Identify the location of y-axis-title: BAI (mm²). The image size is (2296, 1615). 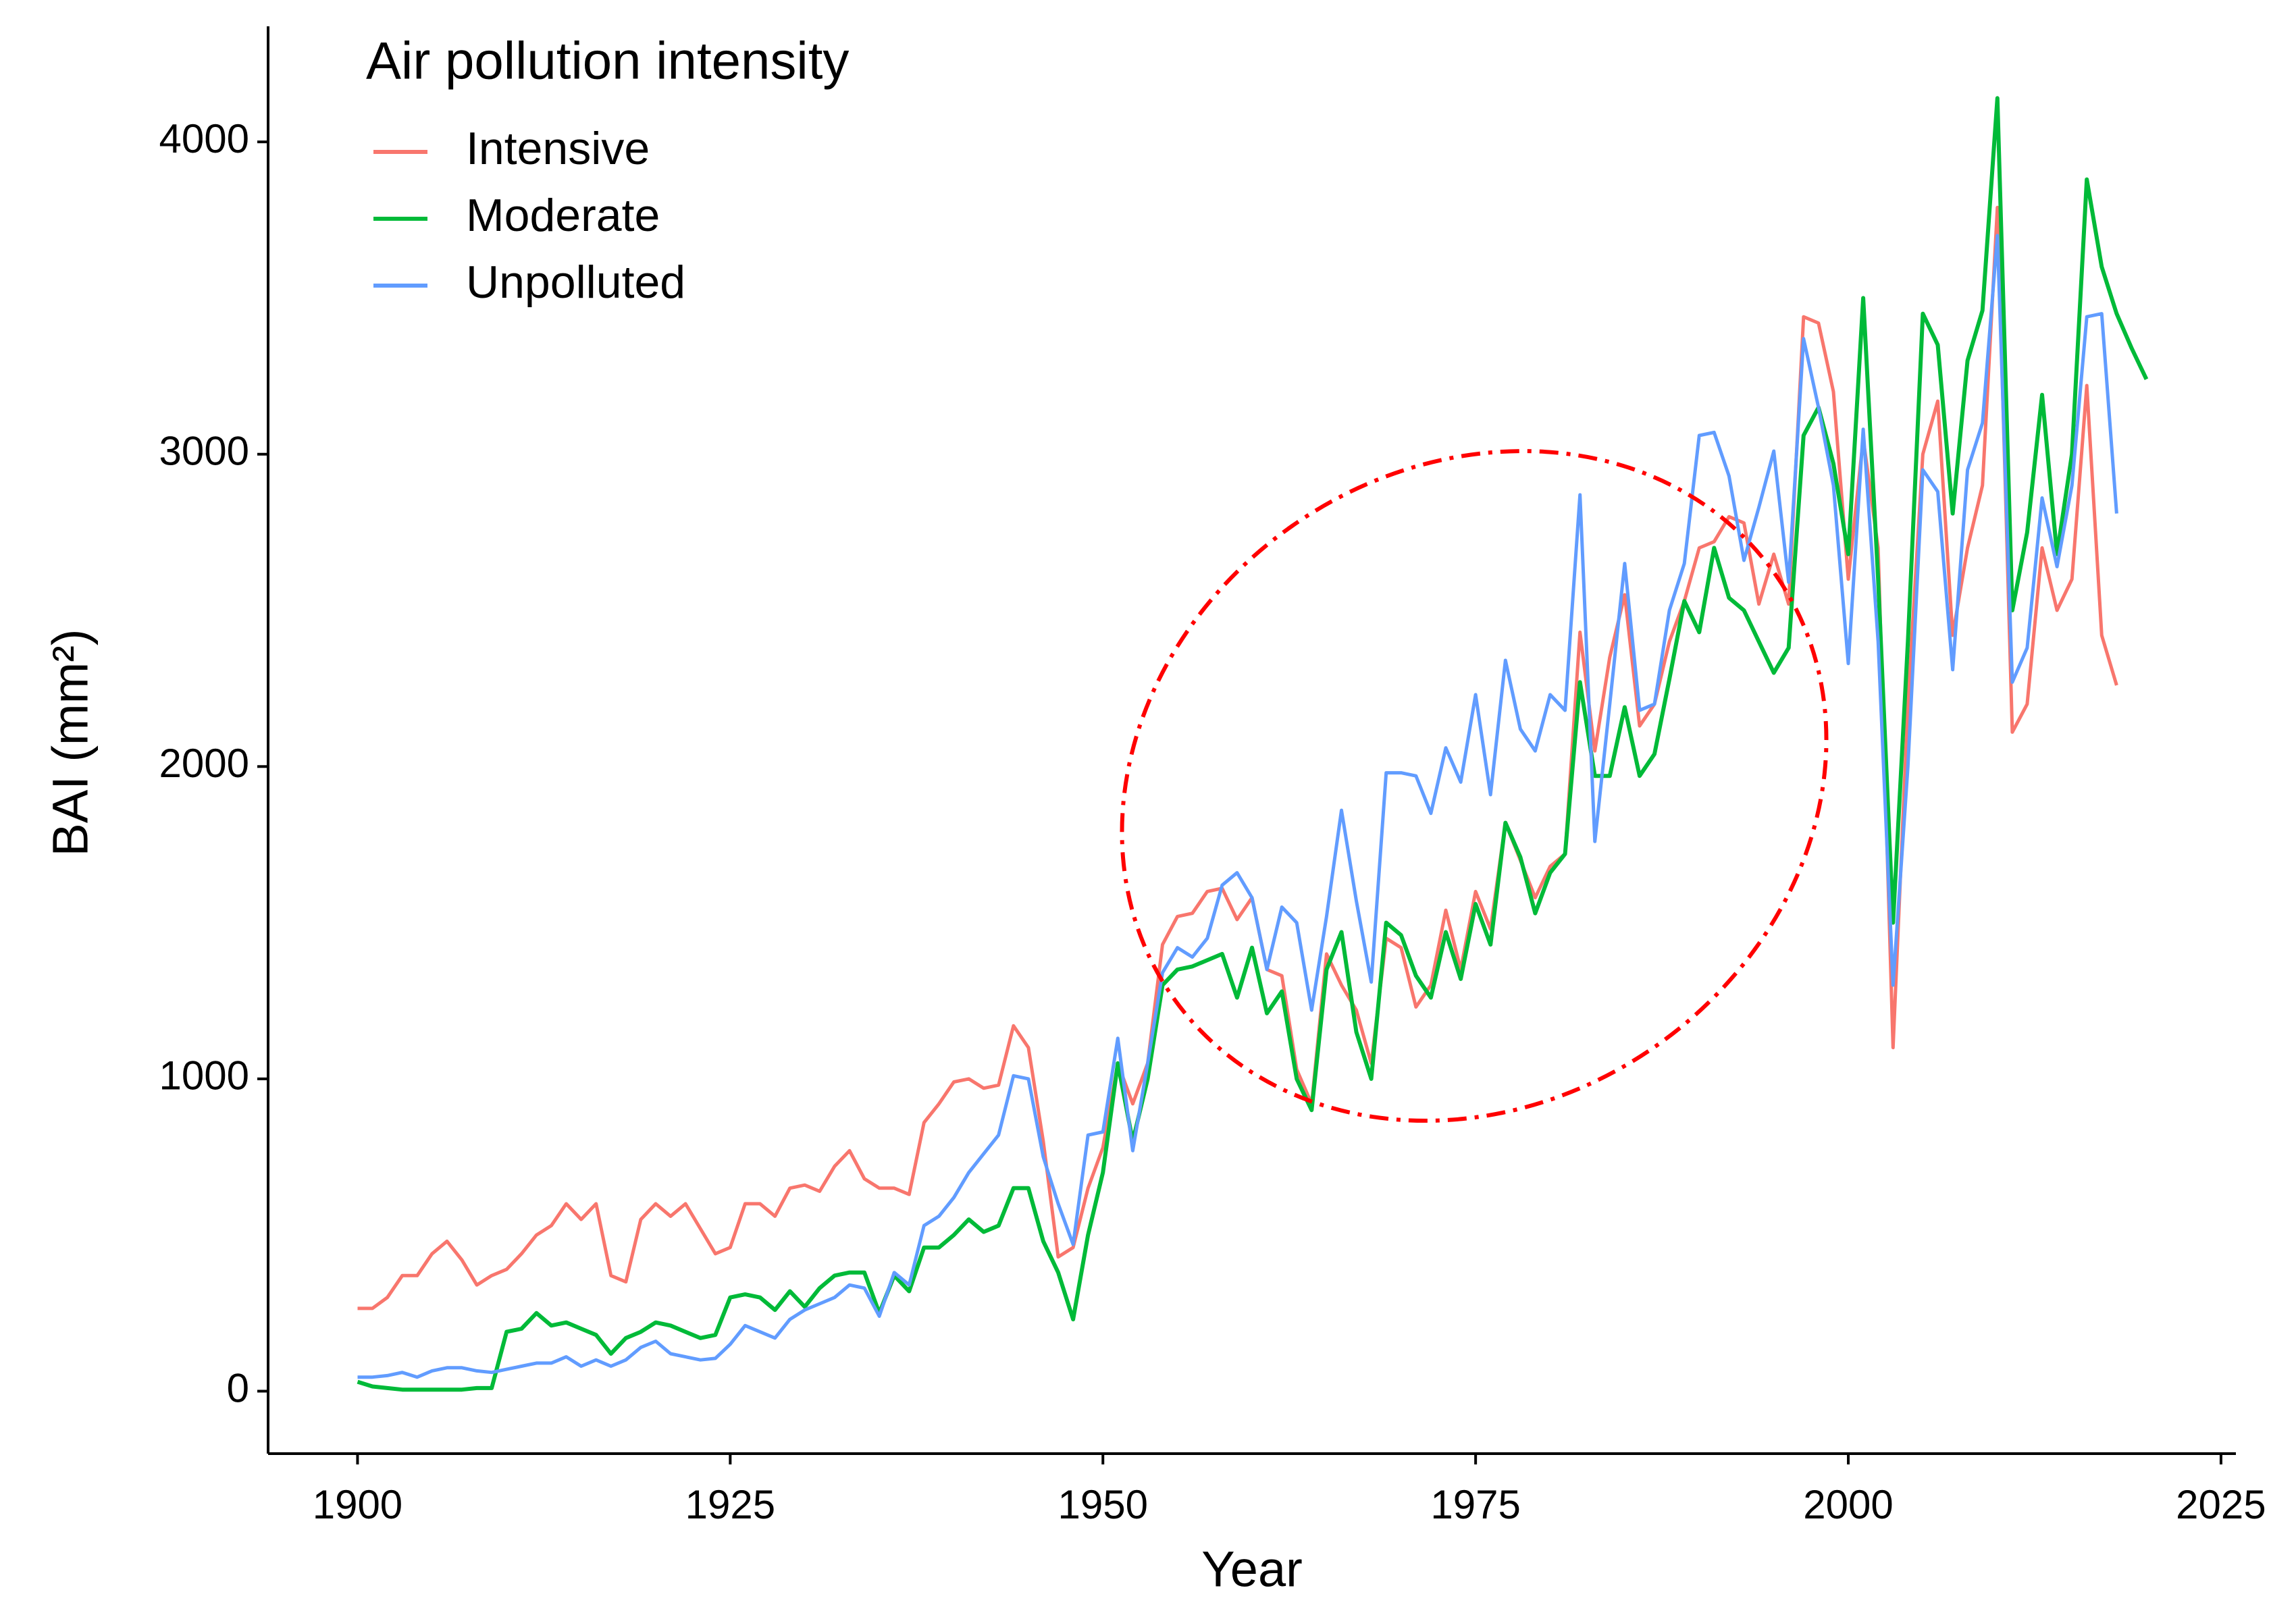
(71, 742).